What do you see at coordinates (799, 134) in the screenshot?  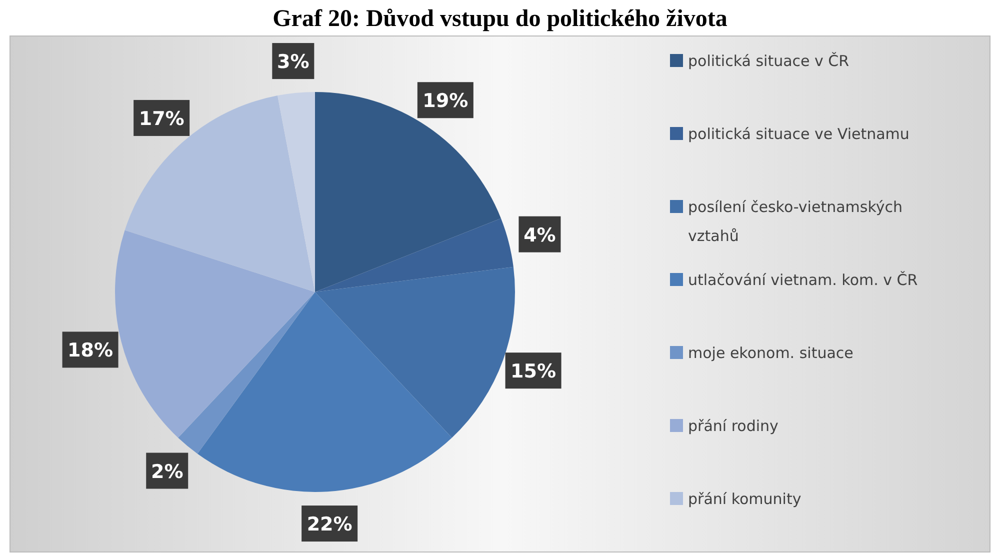 I see `legend-label: politická situace ve Vietnamu` at bounding box center [799, 134].